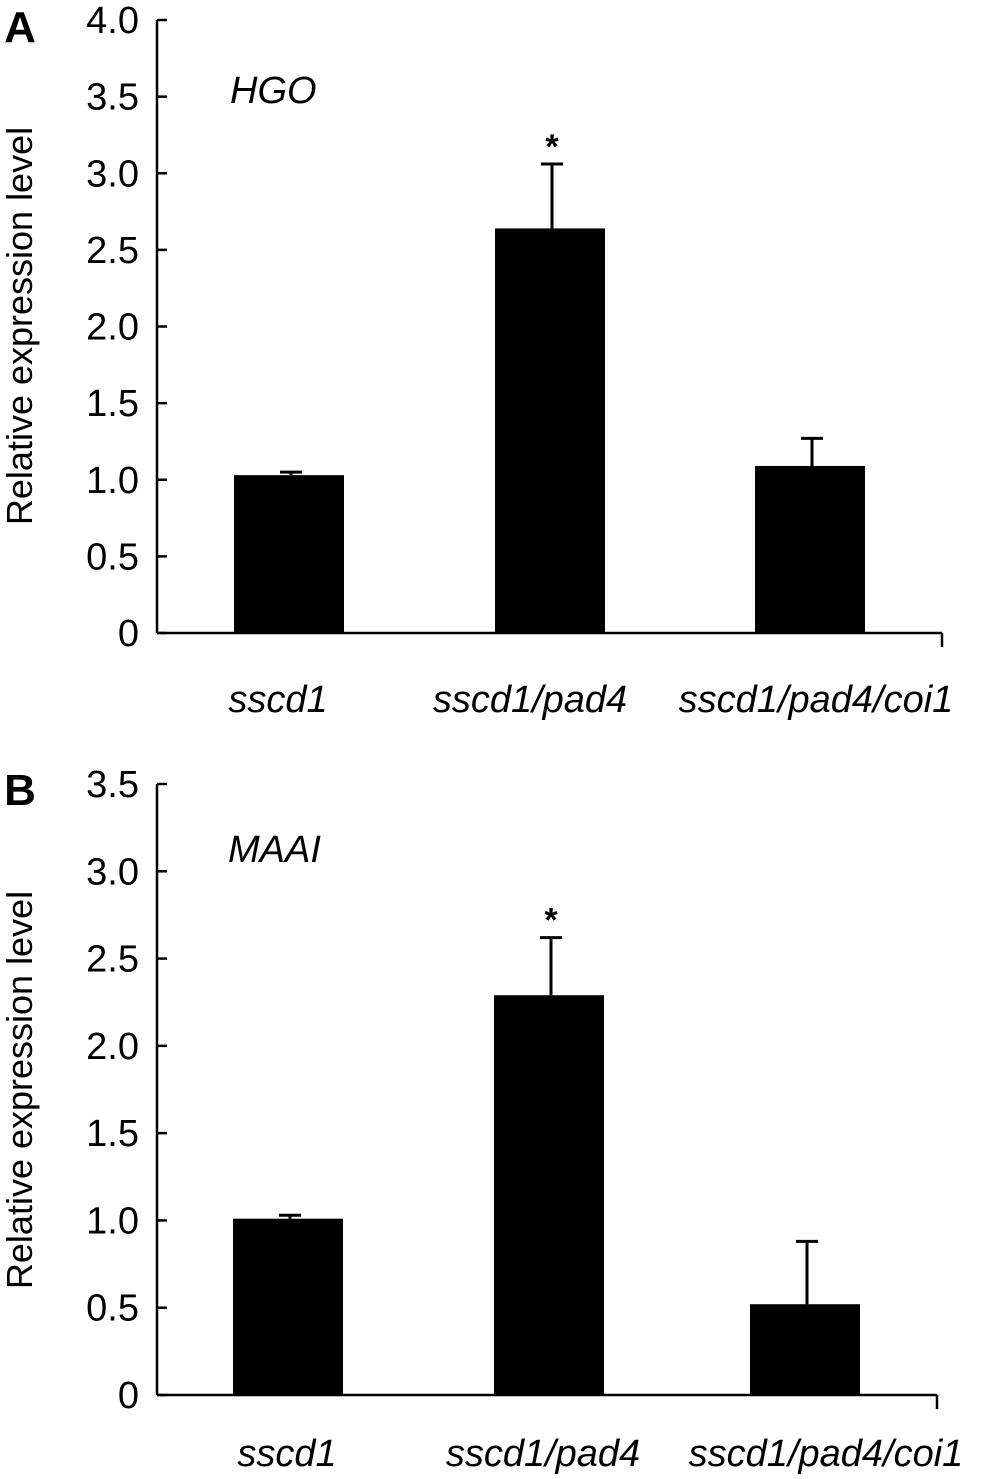 The height and width of the screenshot is (1479, 1000). I want to click on gene-annotation: HGO, so click(273, 91).